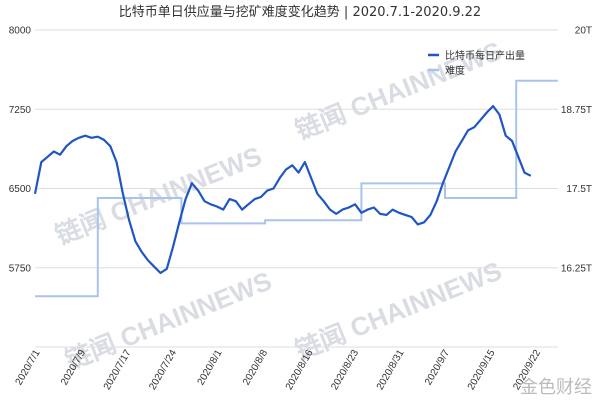 The height and width of the screenshot is (401, 600). Describe the element at coordinates (28, 368) in the screenshot. I see `x-tick-label: 2020/7/1` at that location.